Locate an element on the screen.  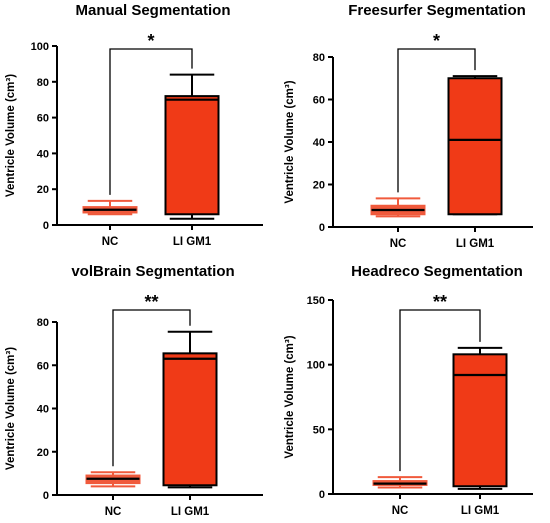
chart-title: Manual Segmentation is located at coordinates (152, 10).